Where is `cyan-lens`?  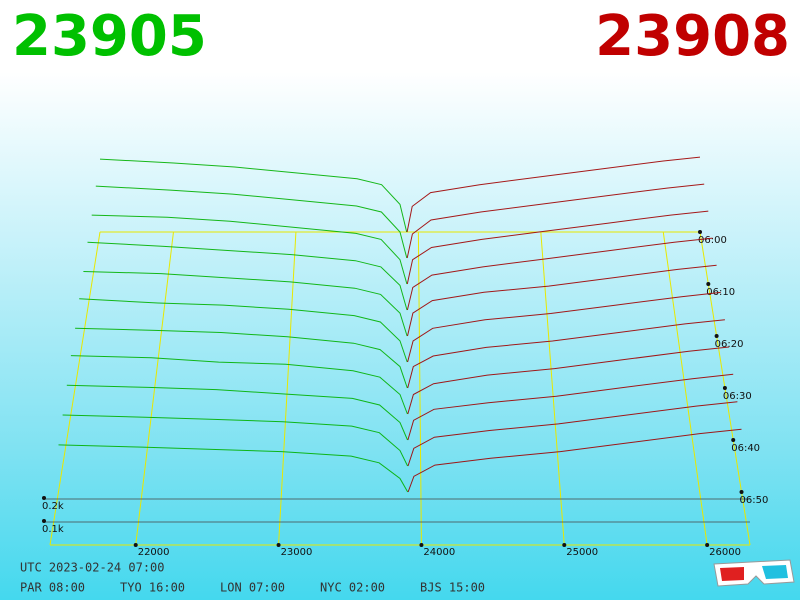
cyan-lens is located at coordinates (775, 572).